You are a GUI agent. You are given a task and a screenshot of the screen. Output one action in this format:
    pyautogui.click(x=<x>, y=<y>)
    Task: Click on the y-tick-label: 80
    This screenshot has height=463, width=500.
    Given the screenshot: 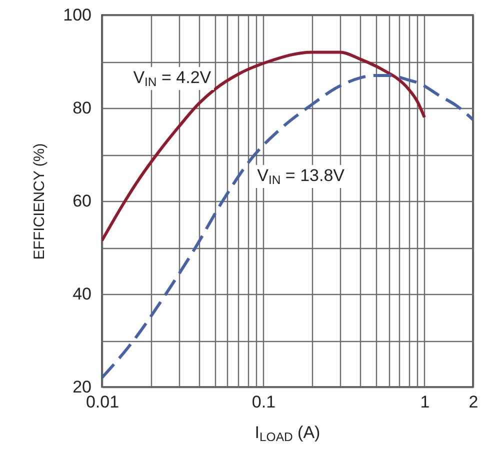 What is the action you would take?
    pyautogui.click(x=82, y=108)
    